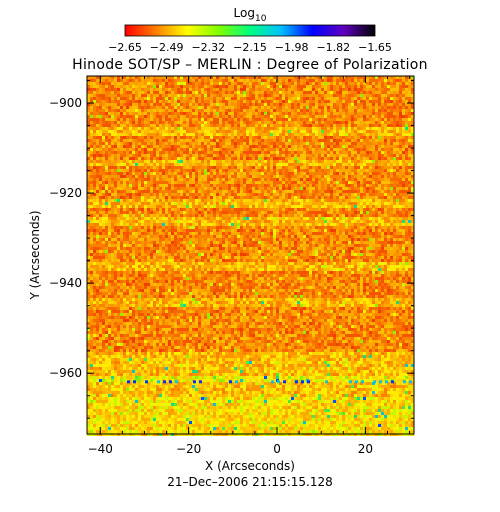 The height and width of the screenshot is (512, 500). I want to click on colorbar-tick-label: −2.32, so click(208, 47).